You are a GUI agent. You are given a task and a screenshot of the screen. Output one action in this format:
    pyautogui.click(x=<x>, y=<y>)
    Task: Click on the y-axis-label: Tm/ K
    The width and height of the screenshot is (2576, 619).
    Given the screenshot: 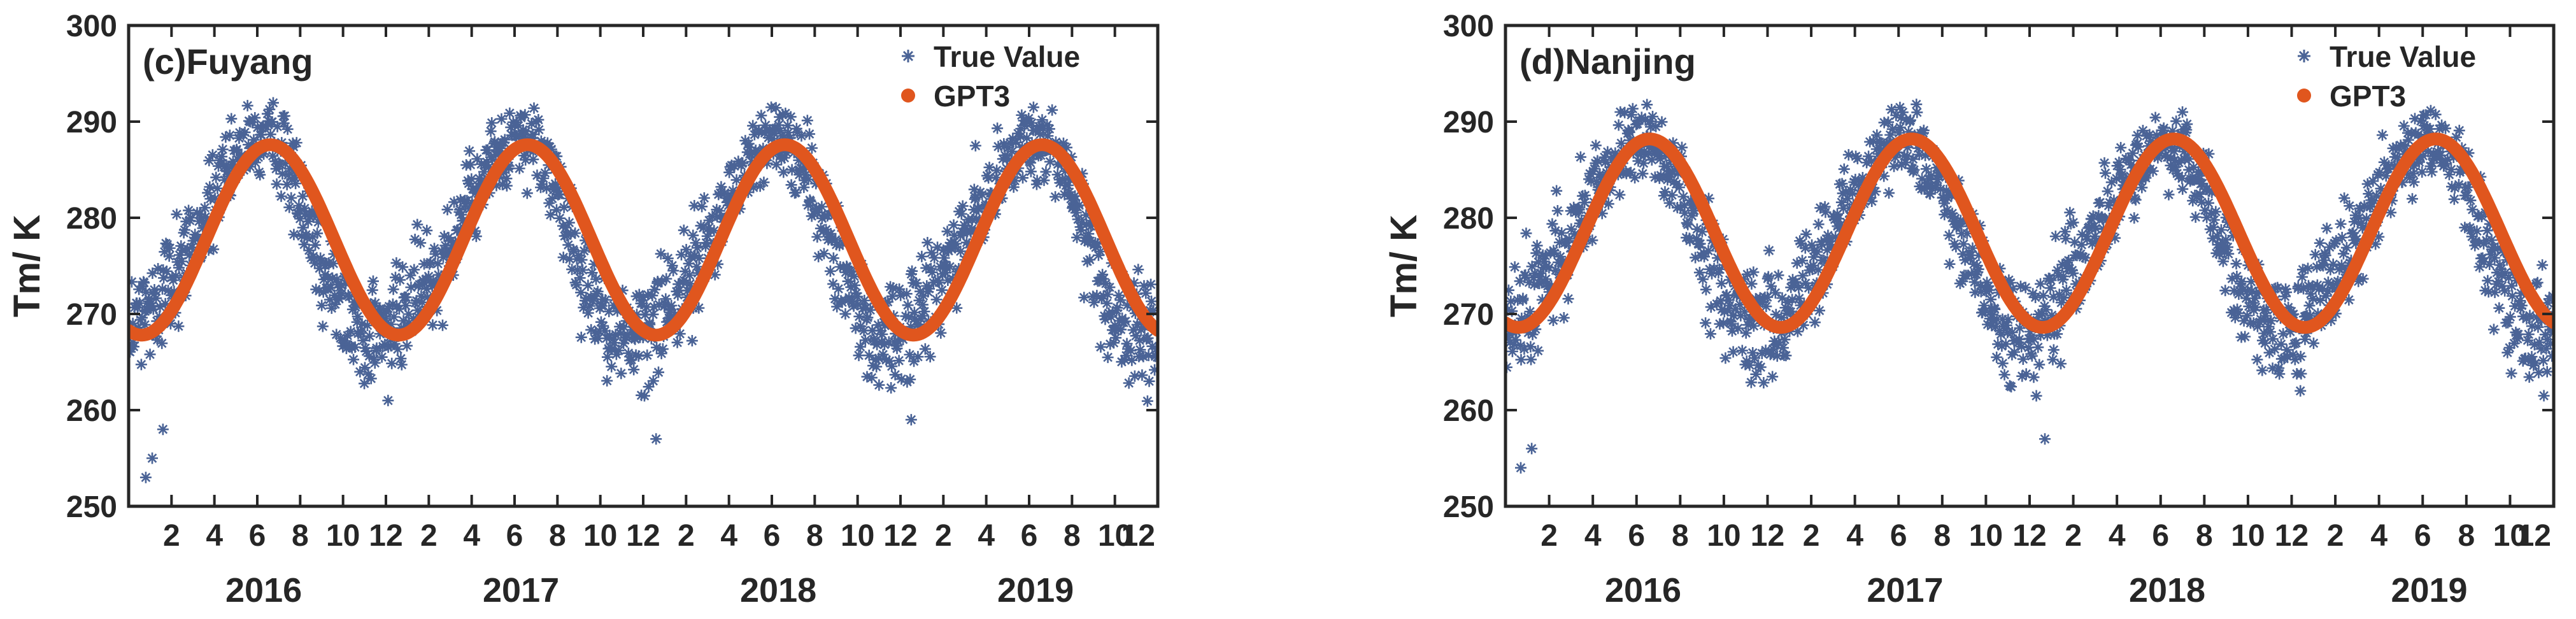 What is the action you would take?
    pyautogui.click(x=27, y=266)
    